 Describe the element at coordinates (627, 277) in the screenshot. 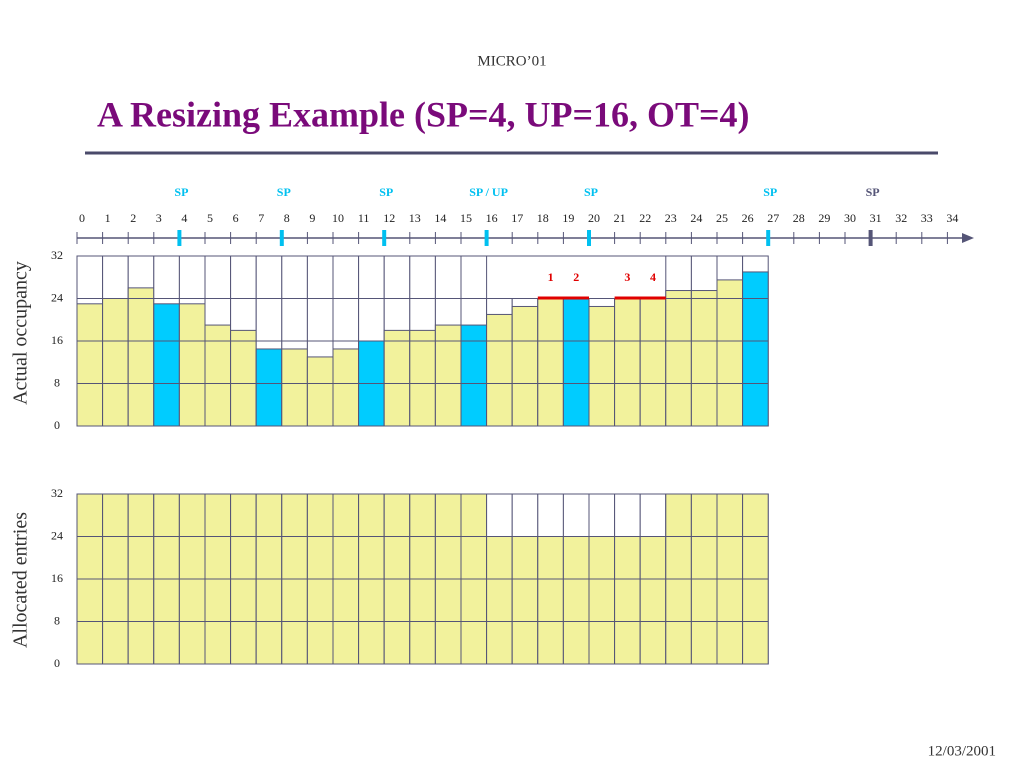

I see `annotation: 3` at that location.